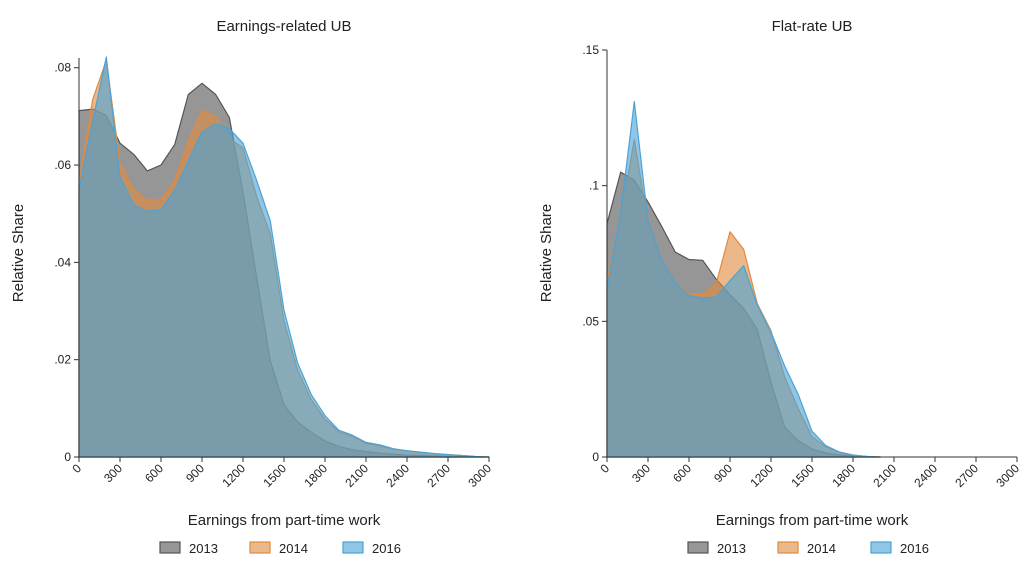  Describe the element at coordinates (590, 321) in the screenshot. I see `y-tick-label: .05` at that location.